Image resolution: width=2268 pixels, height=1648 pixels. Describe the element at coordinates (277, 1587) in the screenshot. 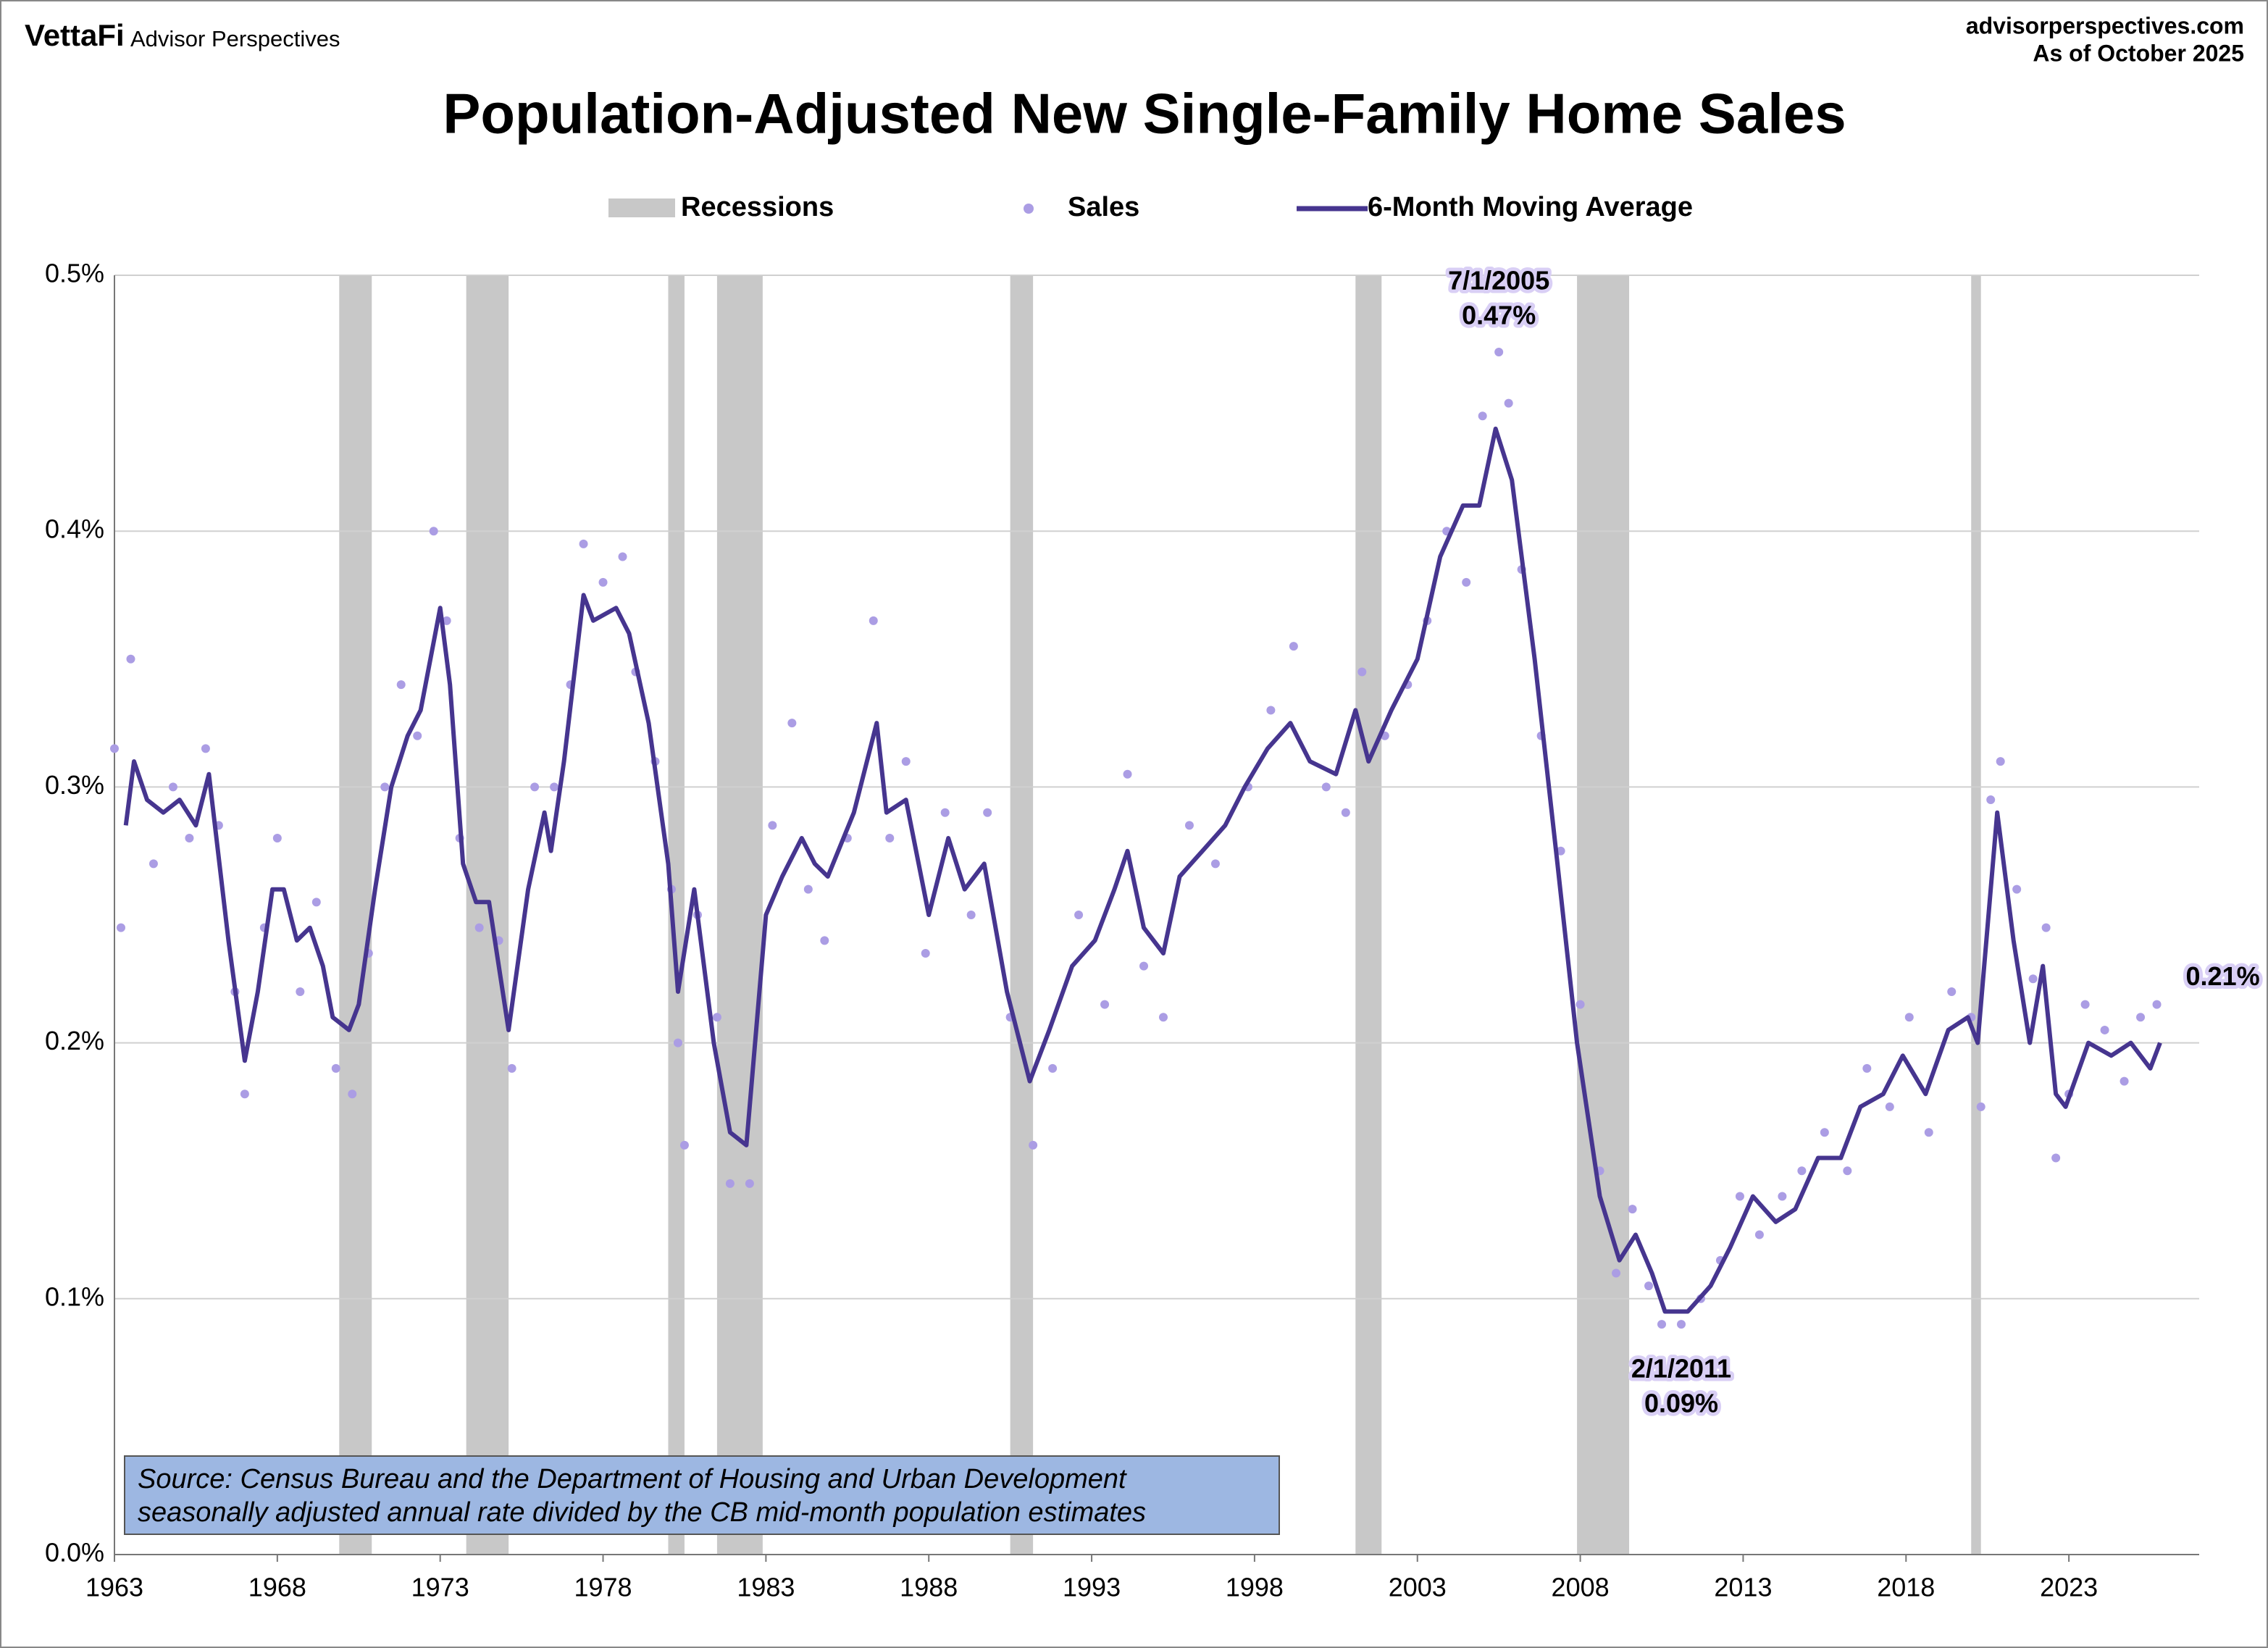

I see `x-tick-label: 1968` at that location.